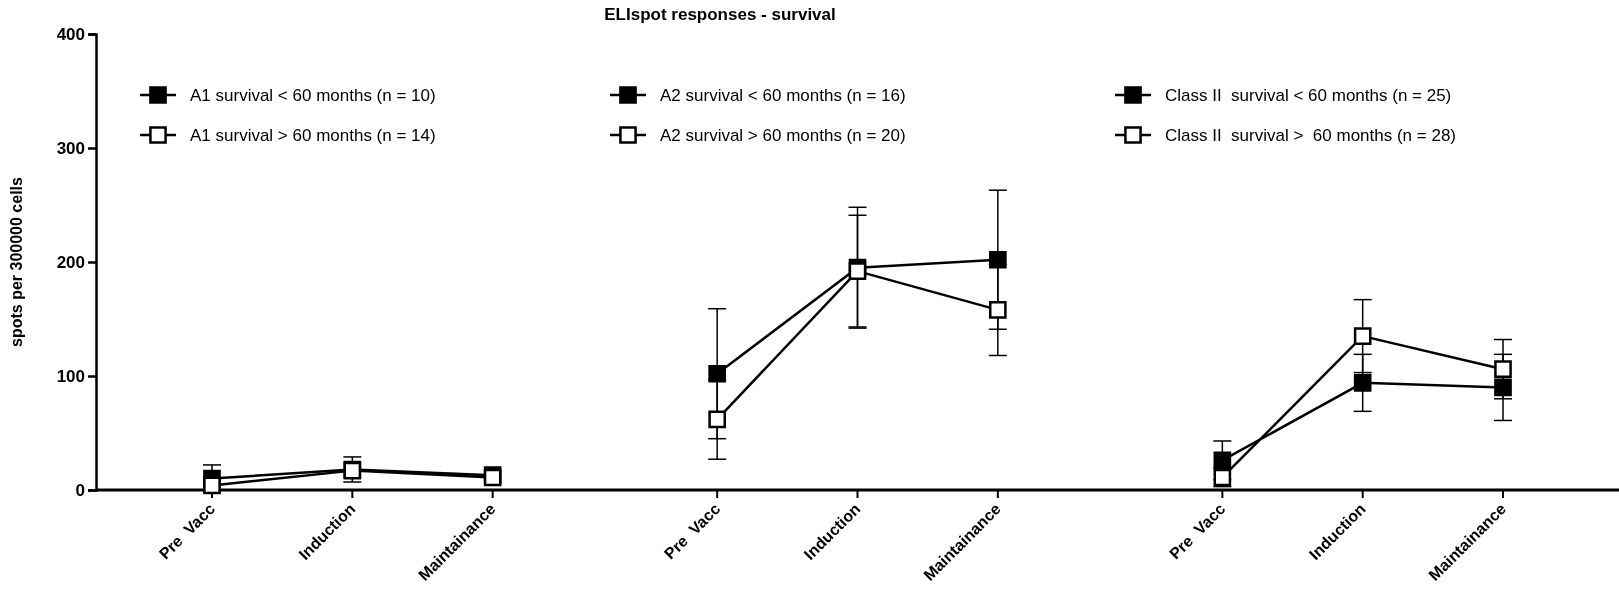  Describe the element at coordinates (70, 148) in the screenshot. I see `y-tick-label: 300` at that location.